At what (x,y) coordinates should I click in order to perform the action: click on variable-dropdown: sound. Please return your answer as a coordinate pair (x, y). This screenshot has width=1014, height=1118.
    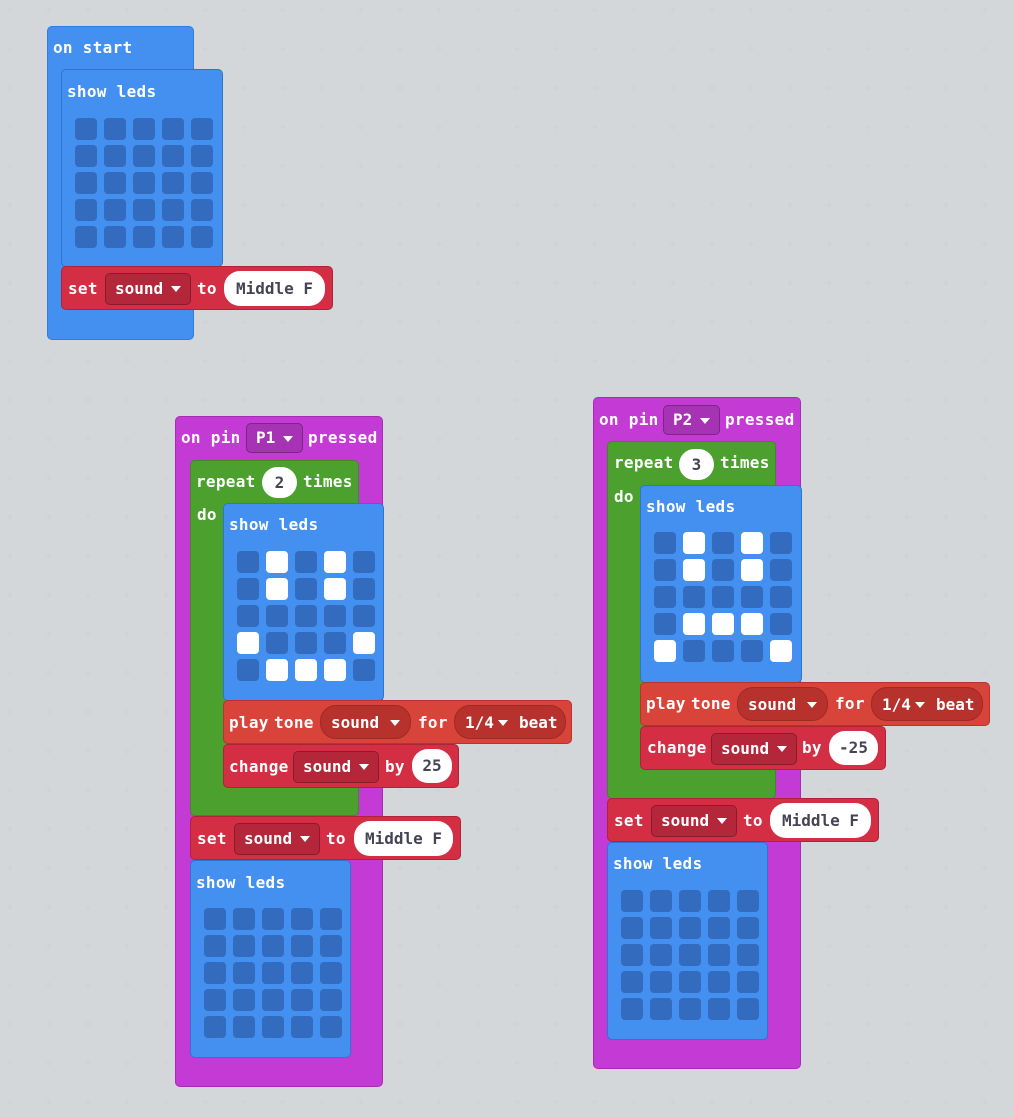
    Looking at the image, I should click on (336, 767).